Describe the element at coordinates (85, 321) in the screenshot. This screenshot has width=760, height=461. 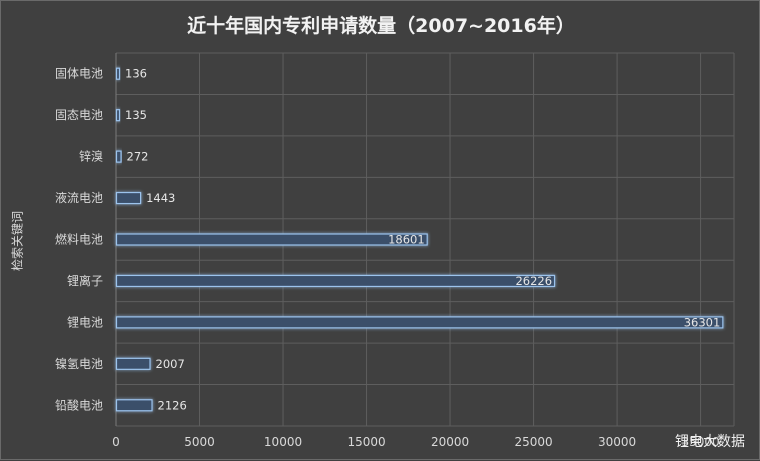
I see `category-label: 锂电池` at that location.